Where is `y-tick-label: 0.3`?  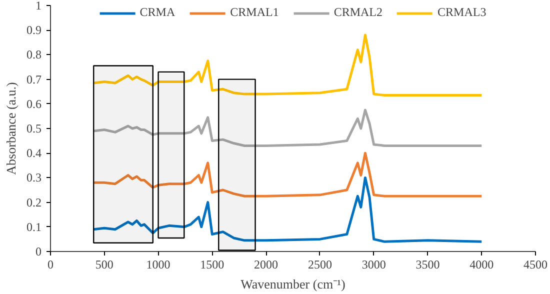
y-tick-label: 0.3 is located at coordinates (34, 177).